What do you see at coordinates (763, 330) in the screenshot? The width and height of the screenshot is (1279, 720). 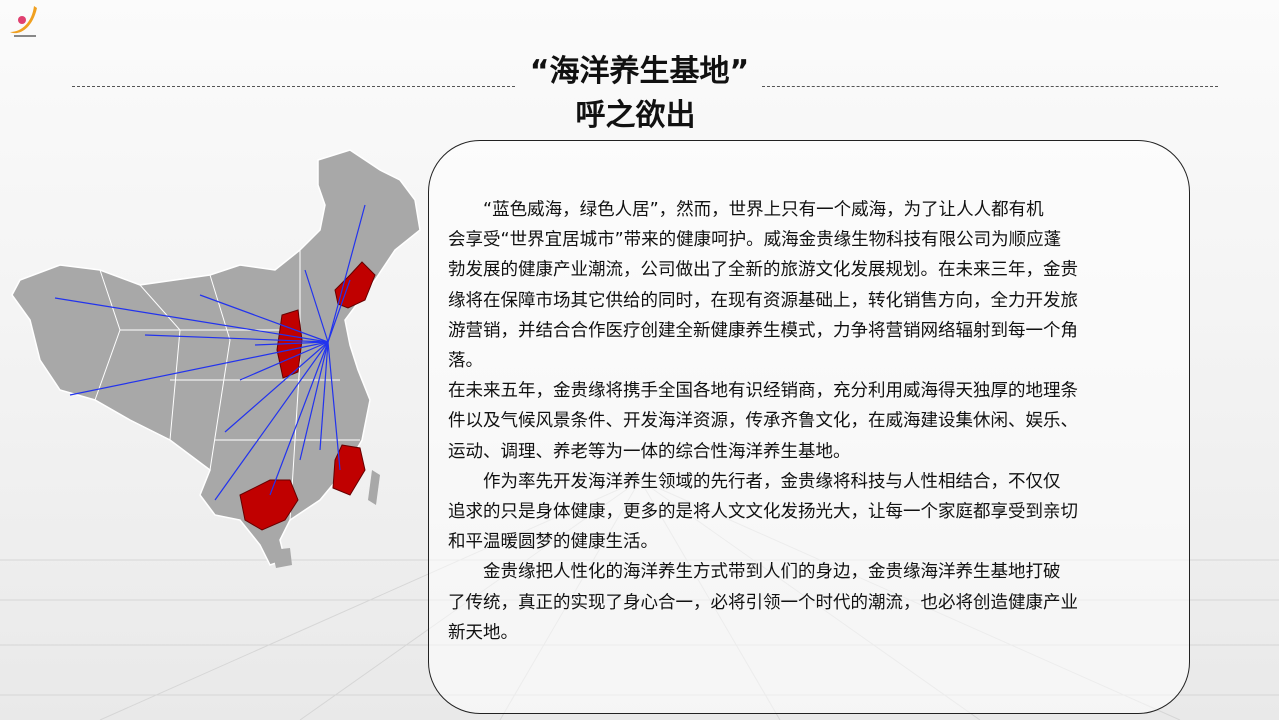 I see `text-line: 游营销，并结合合作医疗创建全新健康养生模式，力争将营销网络辐射到每一个角` at bounding box center [763, 330].